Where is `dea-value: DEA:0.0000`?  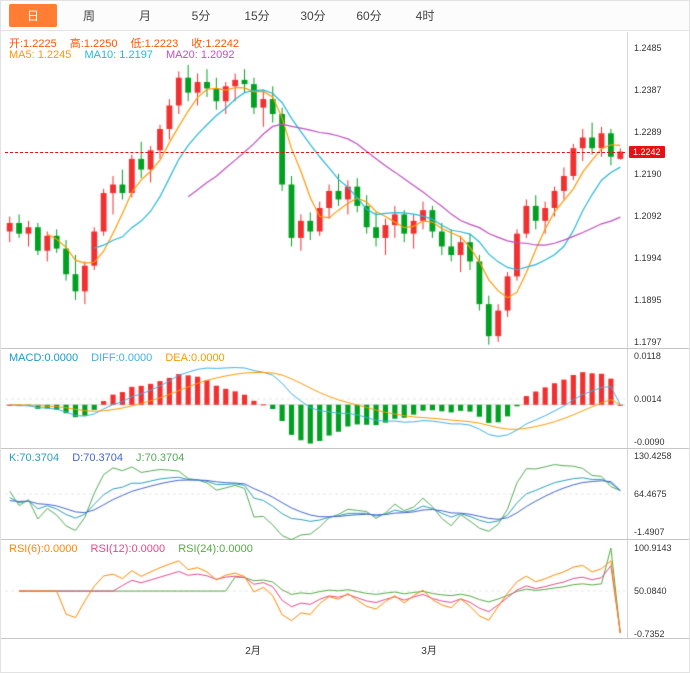 dea-value: DEA:0.0000 is located at coordinates (195, 358).